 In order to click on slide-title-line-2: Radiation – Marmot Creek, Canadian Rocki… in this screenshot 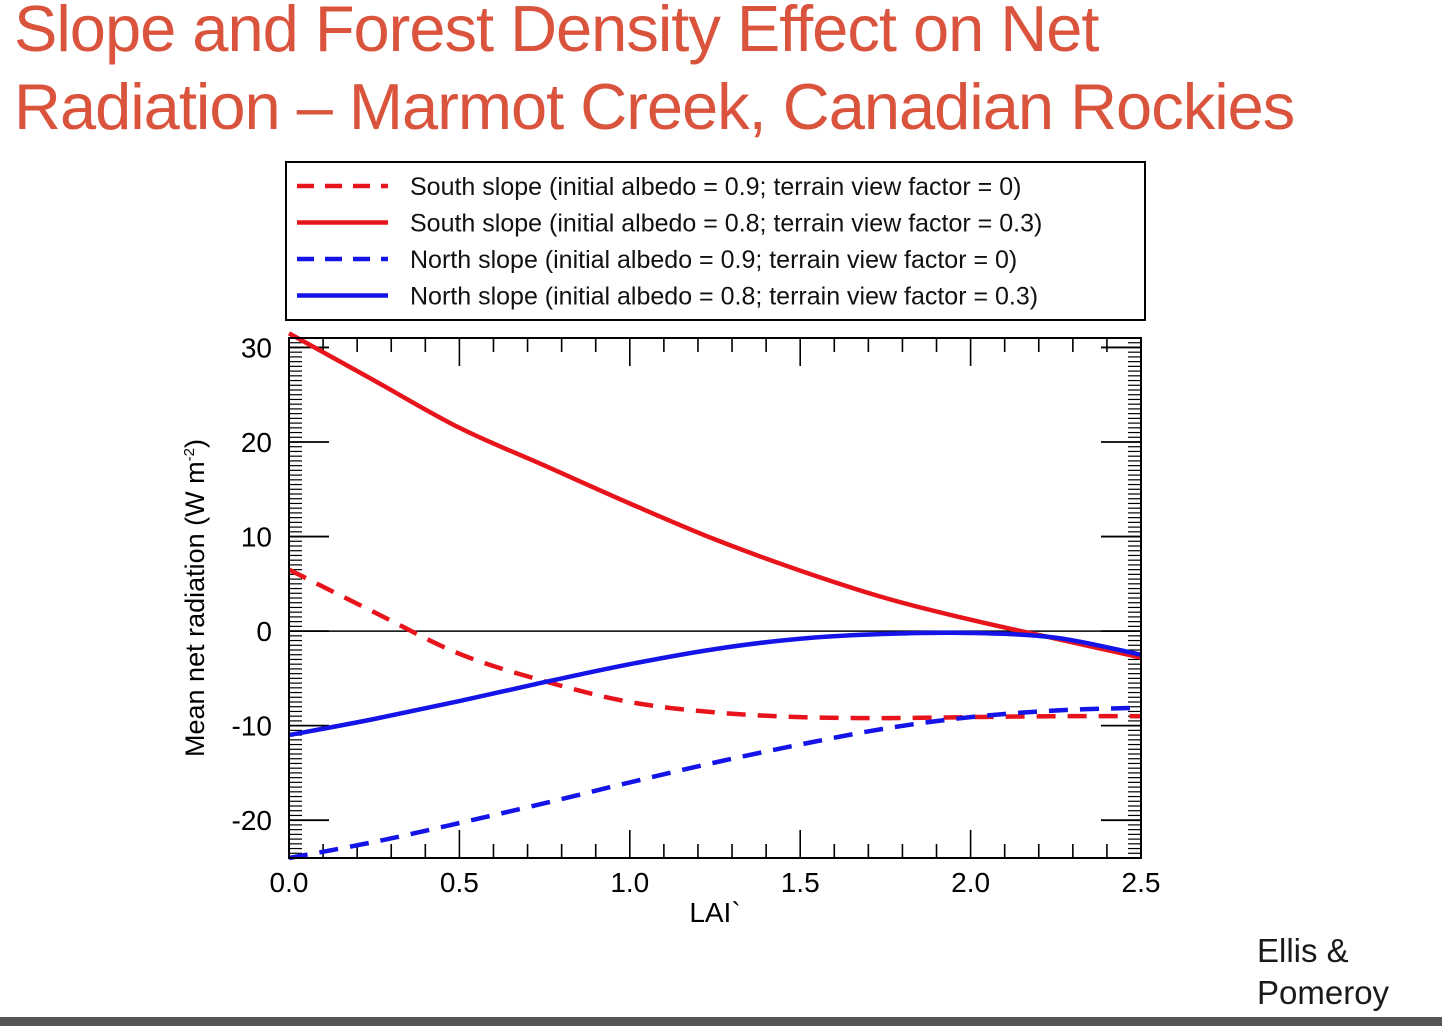, I will do `click(654, 106)`.